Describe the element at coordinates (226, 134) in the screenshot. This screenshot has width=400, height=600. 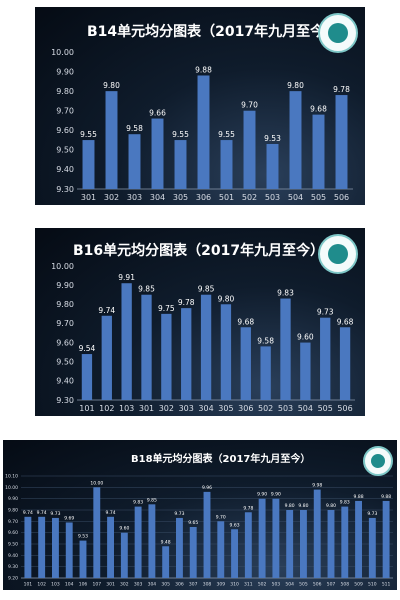
I see `bar-value-label: 9.55` at that location.